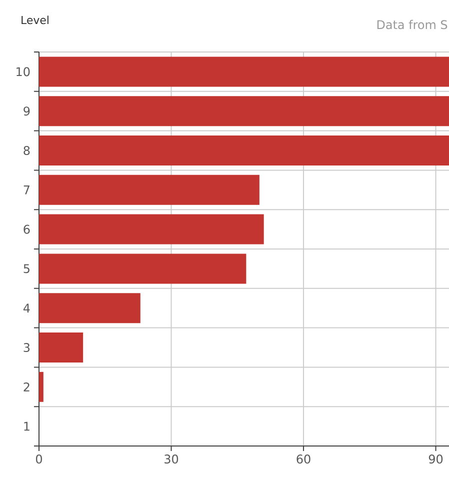  Describe the element at coordinates (27, 111) in the screenshot. I see `y-tick-label: 9` at that location.